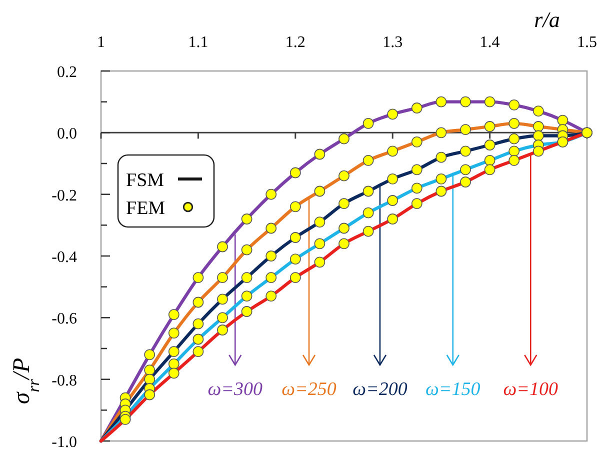 Image resolution: width=611 pixels, height=451 pixels. I want to click on x-tick-label: 1.1, so click(198, 42).